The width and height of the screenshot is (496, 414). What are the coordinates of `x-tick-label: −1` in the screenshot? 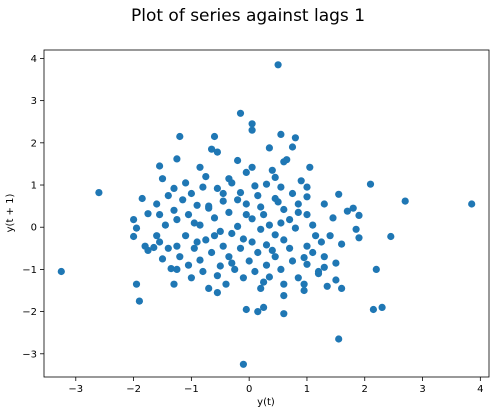 It's located at (191, 389).